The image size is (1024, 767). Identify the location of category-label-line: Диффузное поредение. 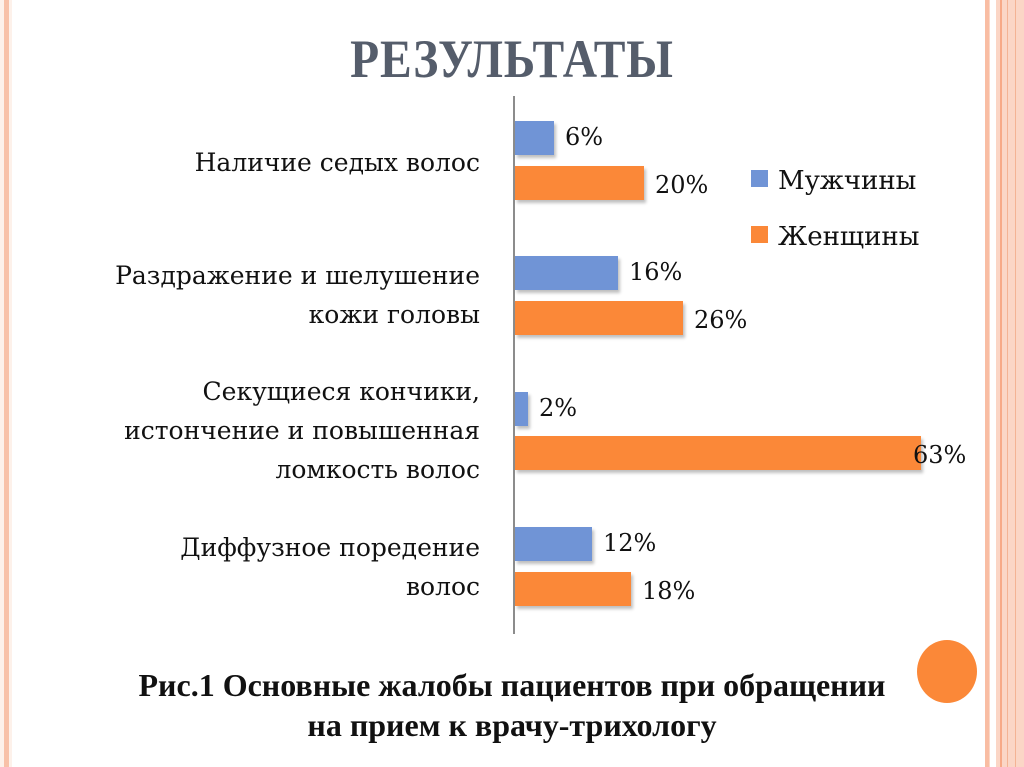
(330, 547).